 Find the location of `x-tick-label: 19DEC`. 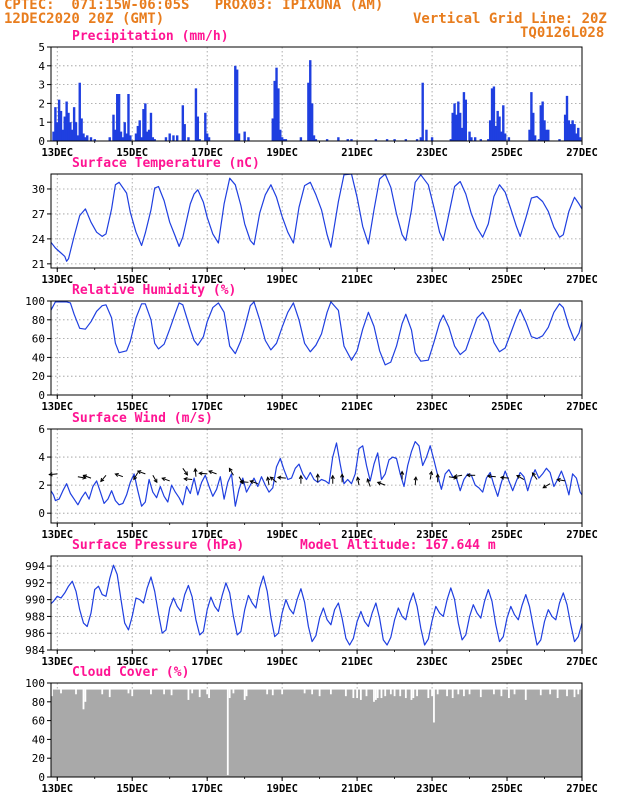

x-tick-label: 19DEC is located at coordinates (282, 280).